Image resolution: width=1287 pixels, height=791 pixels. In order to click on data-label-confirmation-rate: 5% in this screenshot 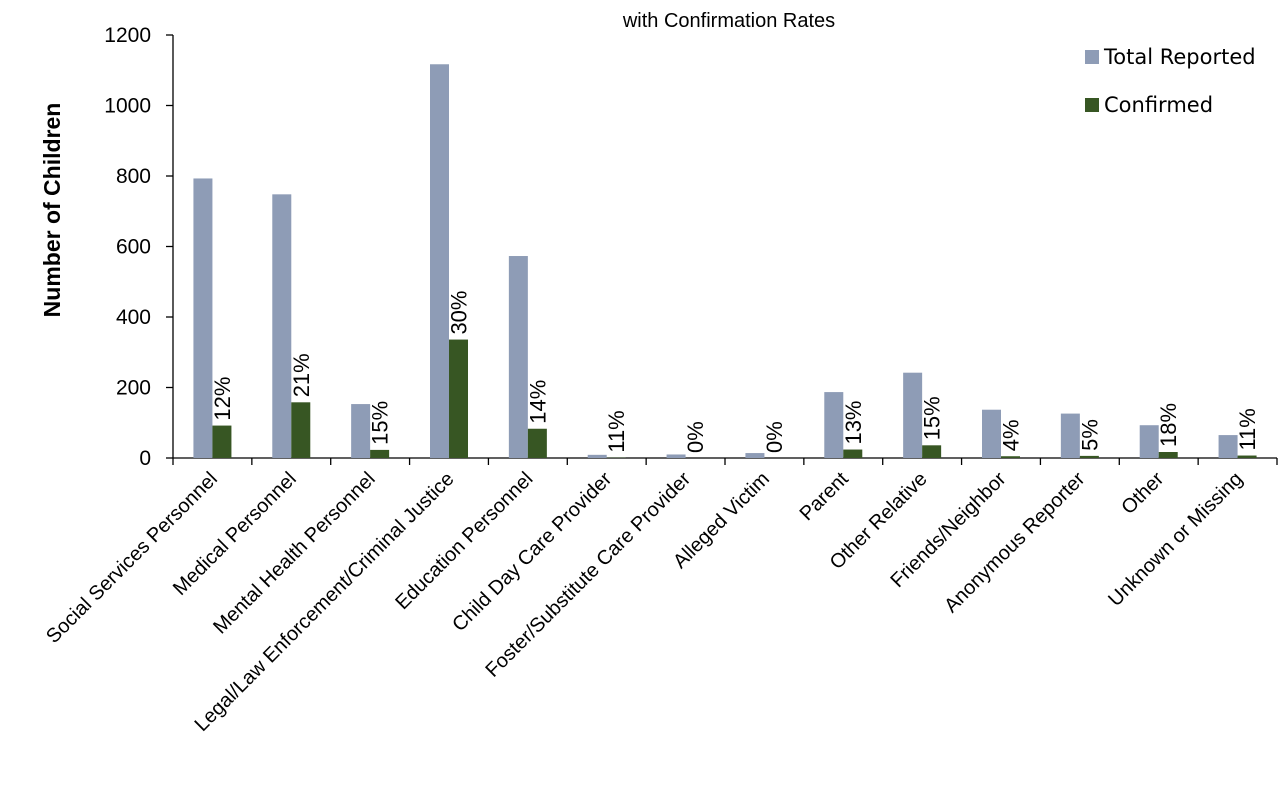, I will do `click(1089, 435)`.